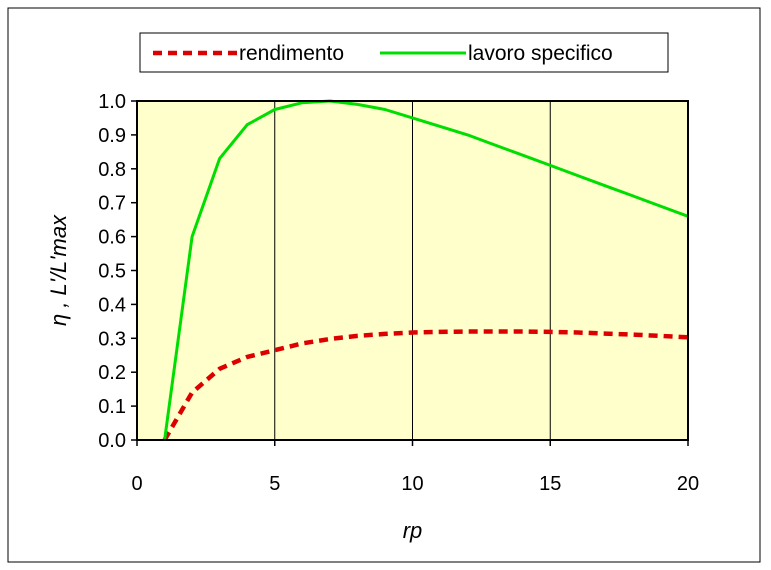 This screenshot has width=771, height=570. What do you see at coordinates (112, 102) in the screenshot?
I see `y-tick-label: 1.0` at bounding box center [112, 102].